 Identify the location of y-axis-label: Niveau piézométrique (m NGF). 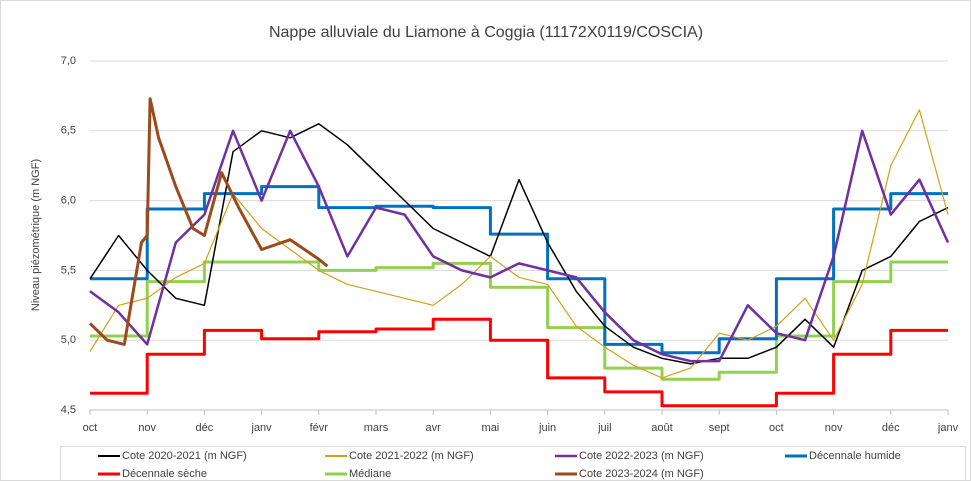
(36, 235).